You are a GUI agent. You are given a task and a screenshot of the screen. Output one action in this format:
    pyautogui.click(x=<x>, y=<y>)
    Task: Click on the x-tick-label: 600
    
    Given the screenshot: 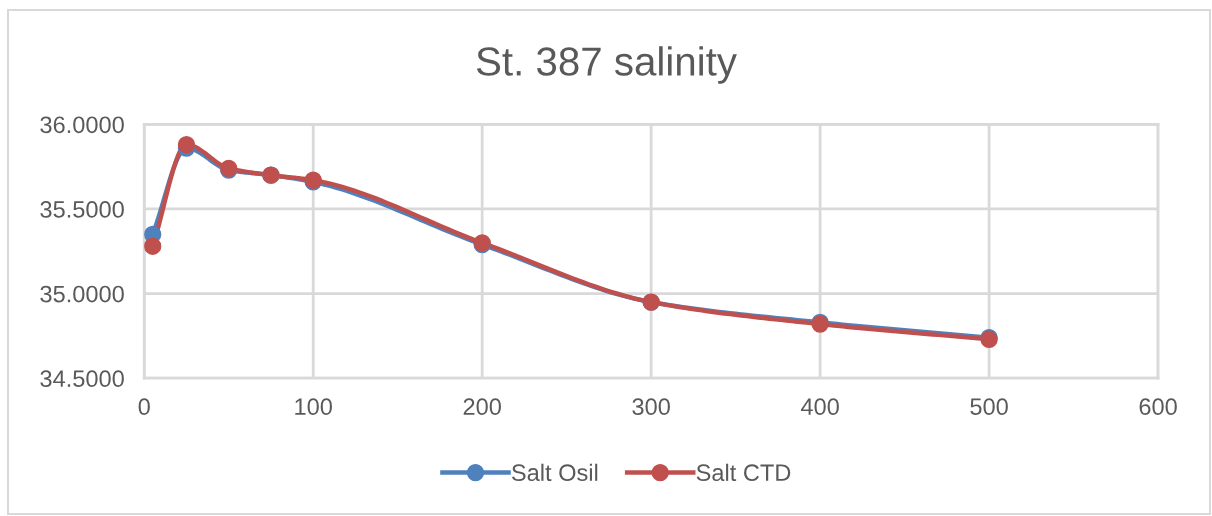 What is the action you would take?
    pyautogui.click(x=1158, y=407)
    